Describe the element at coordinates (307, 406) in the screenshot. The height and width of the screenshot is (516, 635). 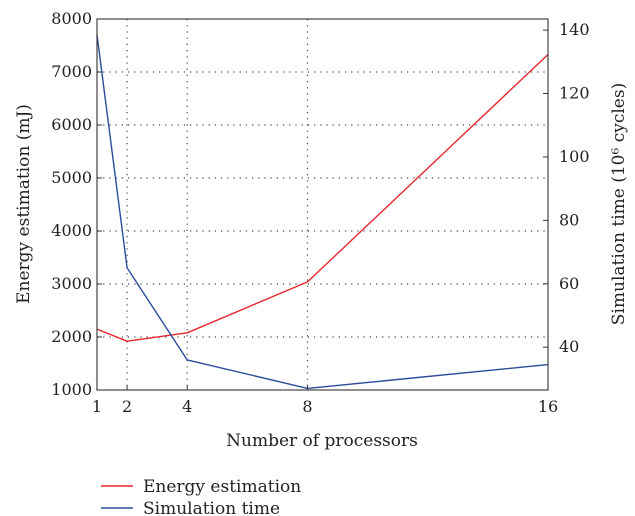
I see `x-tick-label: 8` at that location.